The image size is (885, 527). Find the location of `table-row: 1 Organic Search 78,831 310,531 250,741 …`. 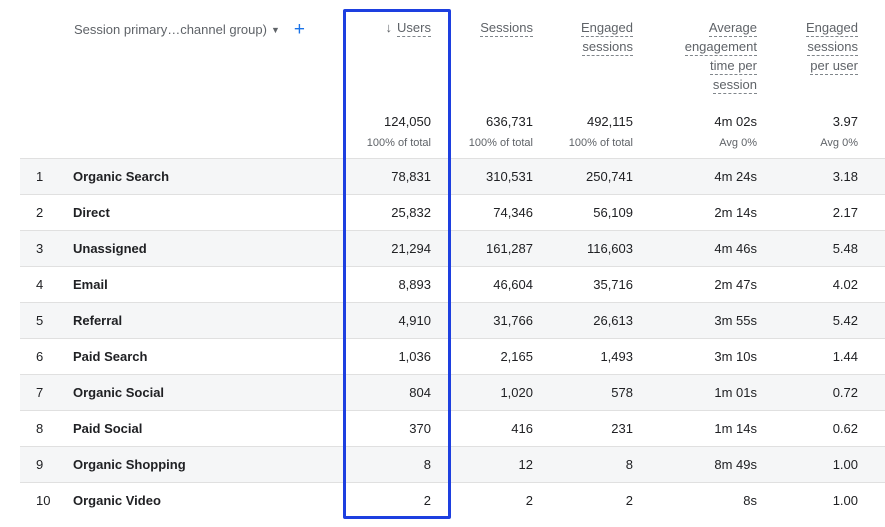

table-row: 1 Organic Search 78,831 310,531 250,741 … is located at coordinates (452, 176).